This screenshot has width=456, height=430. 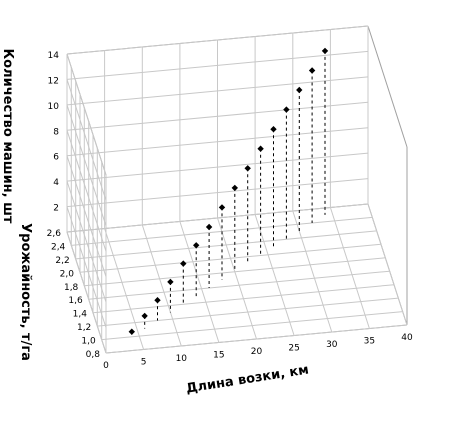 What do you see at coordinates (54, 234) in the screenshot?
I see `y-tick-label: 2,6` at bounding box center [54, 234].